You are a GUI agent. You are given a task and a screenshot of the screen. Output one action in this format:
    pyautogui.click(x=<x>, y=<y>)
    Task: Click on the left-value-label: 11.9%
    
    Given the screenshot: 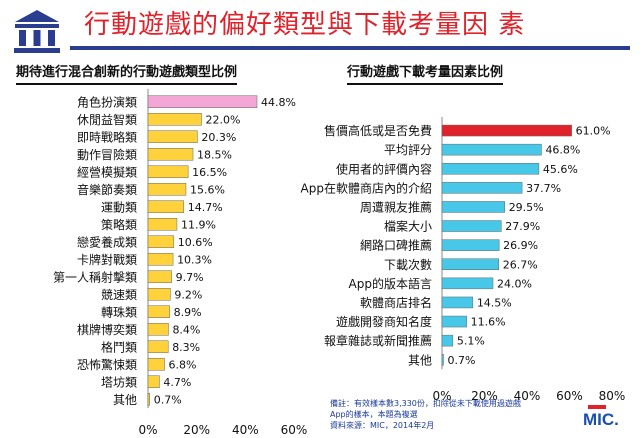 What is the action you would take?
    pyautogui.click(x=198, y=224)
    